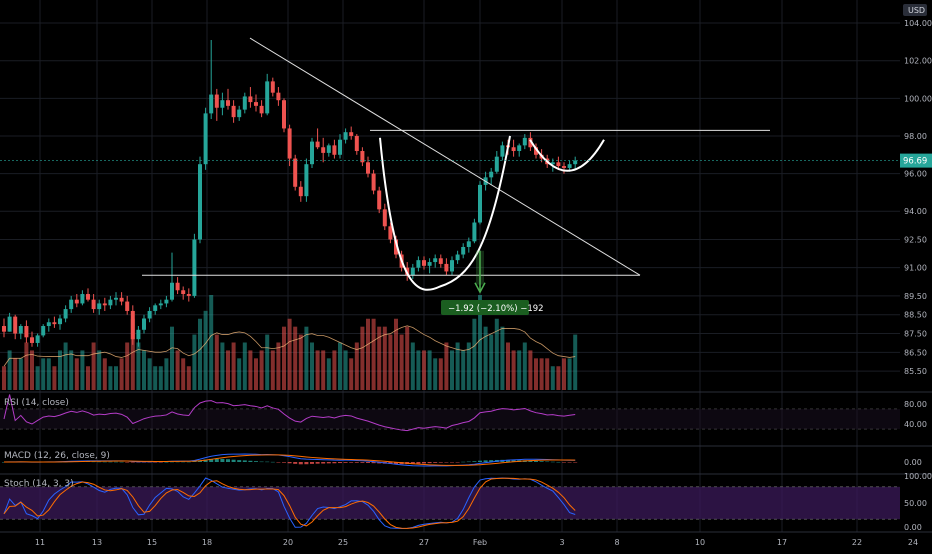 The image size is (932, 554). Describe the element at coordinates (39, 484) in the screenshot. I see `stoch-label: Stoch (14, 3, 3)` at that location.